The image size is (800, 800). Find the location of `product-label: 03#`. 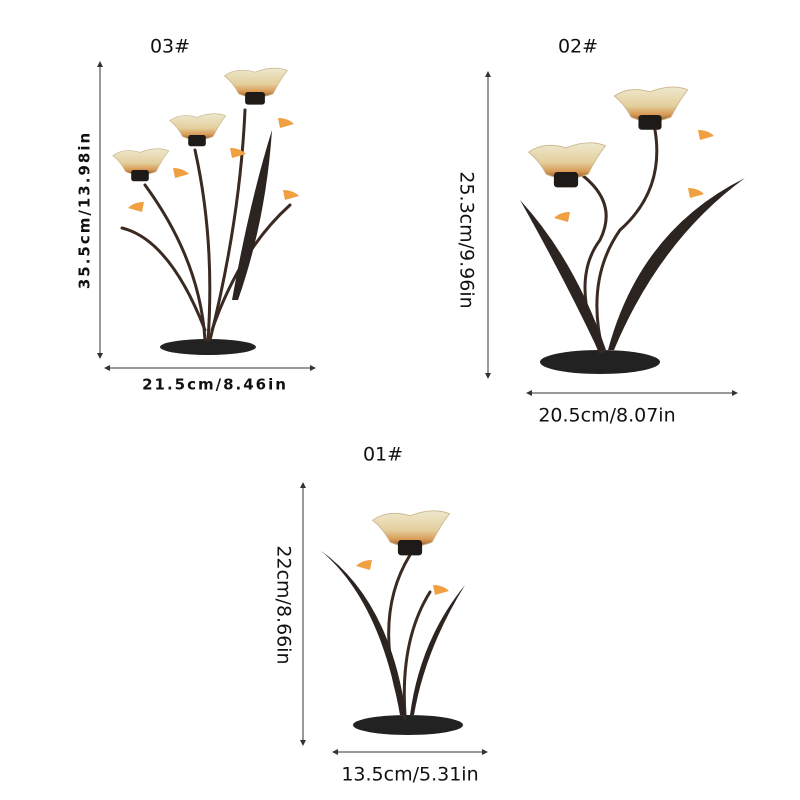

product-label: 03# is located at coordinates (170, 47).